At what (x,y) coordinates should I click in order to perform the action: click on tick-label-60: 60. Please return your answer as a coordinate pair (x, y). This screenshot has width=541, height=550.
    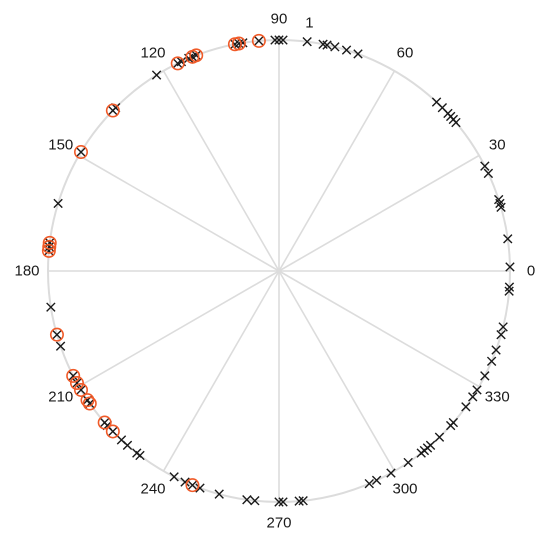
    Looking at the image, I should click on (405, 52).